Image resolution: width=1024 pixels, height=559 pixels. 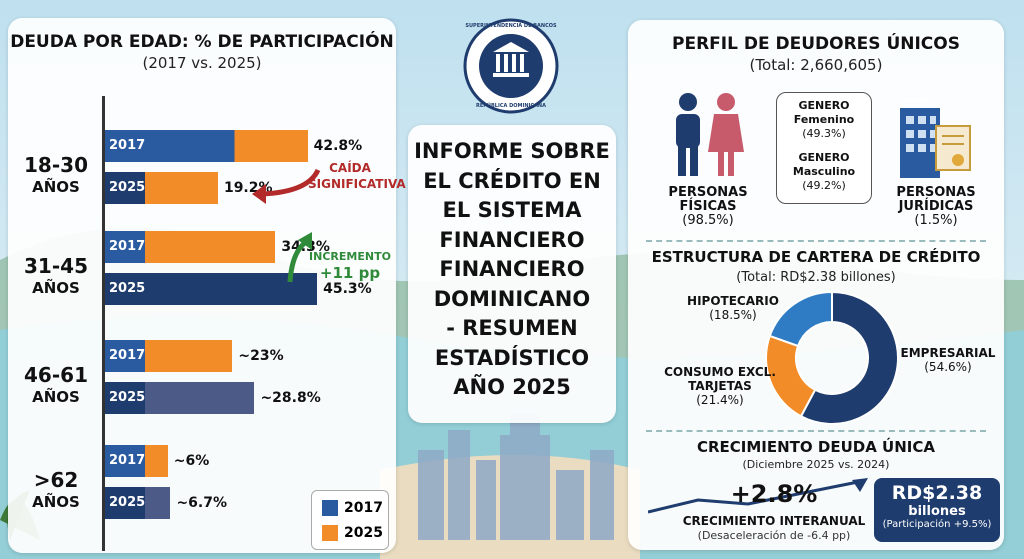 What do you see at coordinates (103, 323) in the screenshot?
I see `bar-axis-line` at bounding box center [103, 323].